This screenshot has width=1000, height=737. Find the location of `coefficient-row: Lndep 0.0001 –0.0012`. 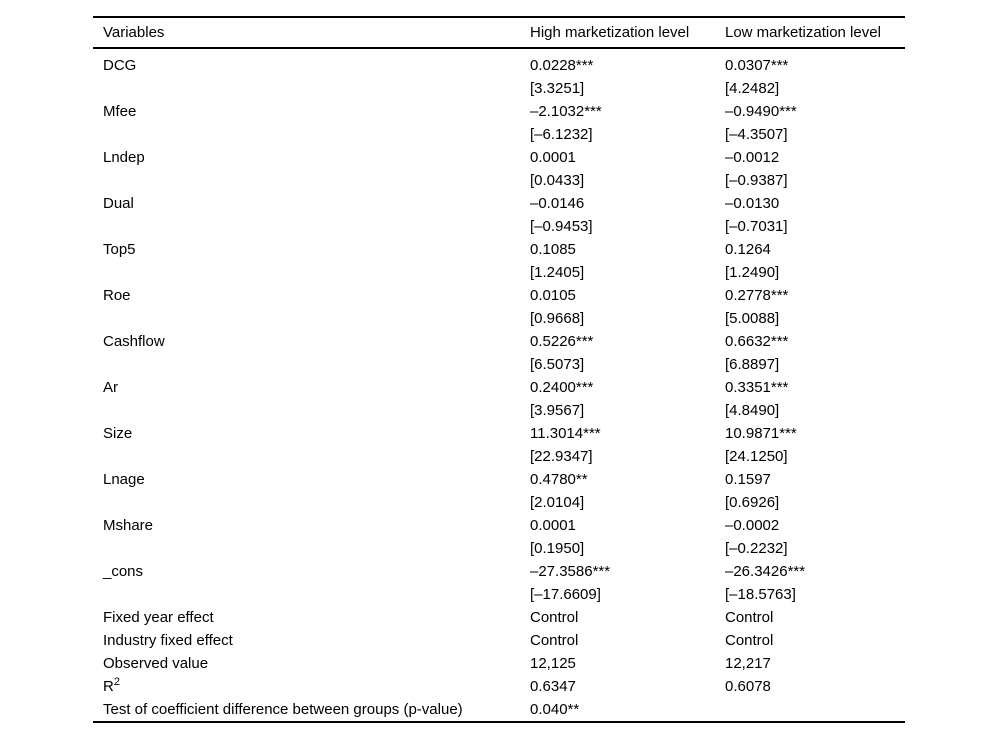

coefficient-row: Lndep 0.0001 –0.0012 is located at coordinates (499, 157).